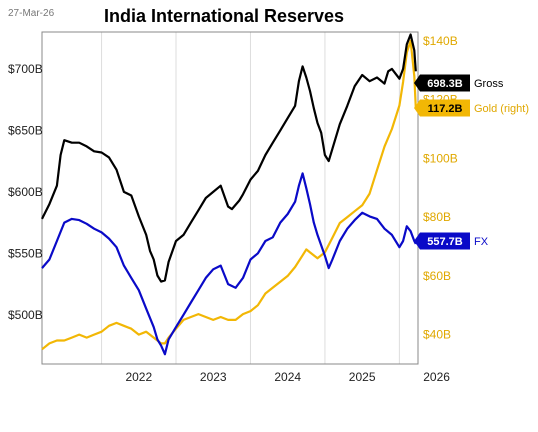 The height and width of the screenshot is (432, 538). What do you see at coordinates (481, 242) in the screenshot?
I see `legend-fx: FX` at bounding box center [481, 242].